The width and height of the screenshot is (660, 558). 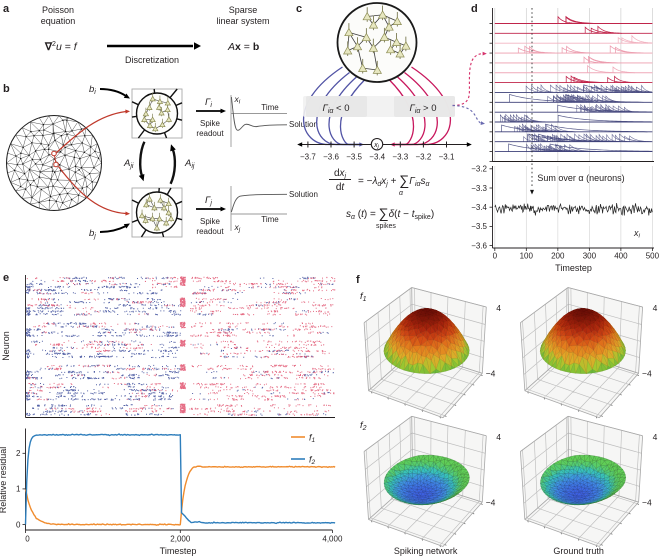 What do you see at coordinates (527, 256) in the screenshot?
I see `svg-text: 100` at bounding box center [527, 256].